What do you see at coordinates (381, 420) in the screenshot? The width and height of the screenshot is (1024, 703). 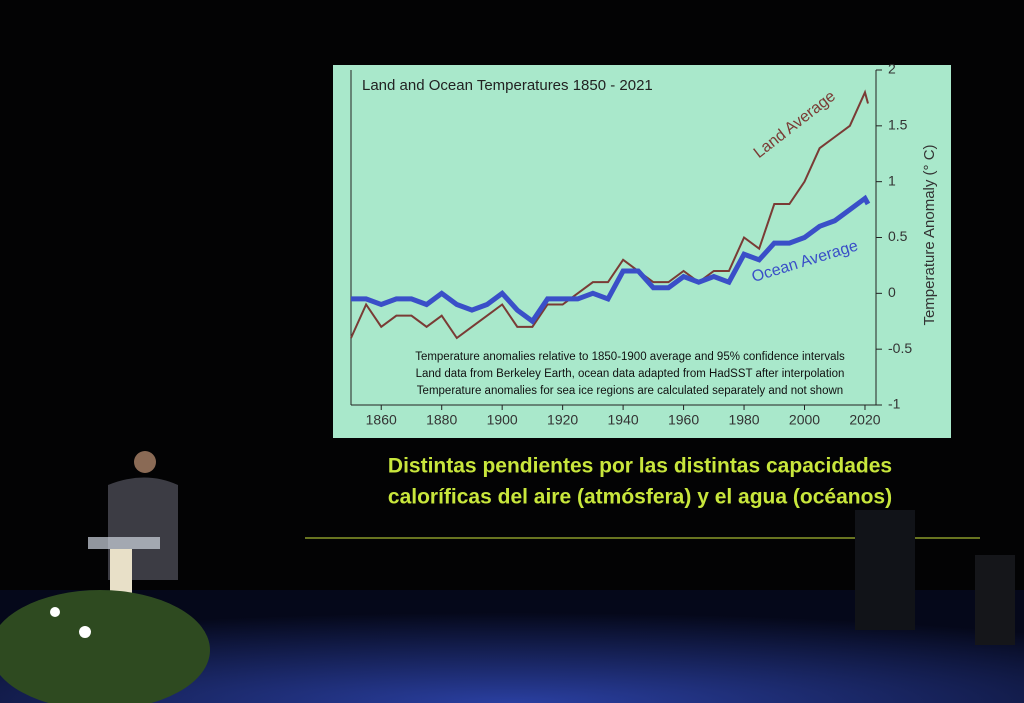 I see `x-tick-label: 1860` at bounding box center [381, 420].